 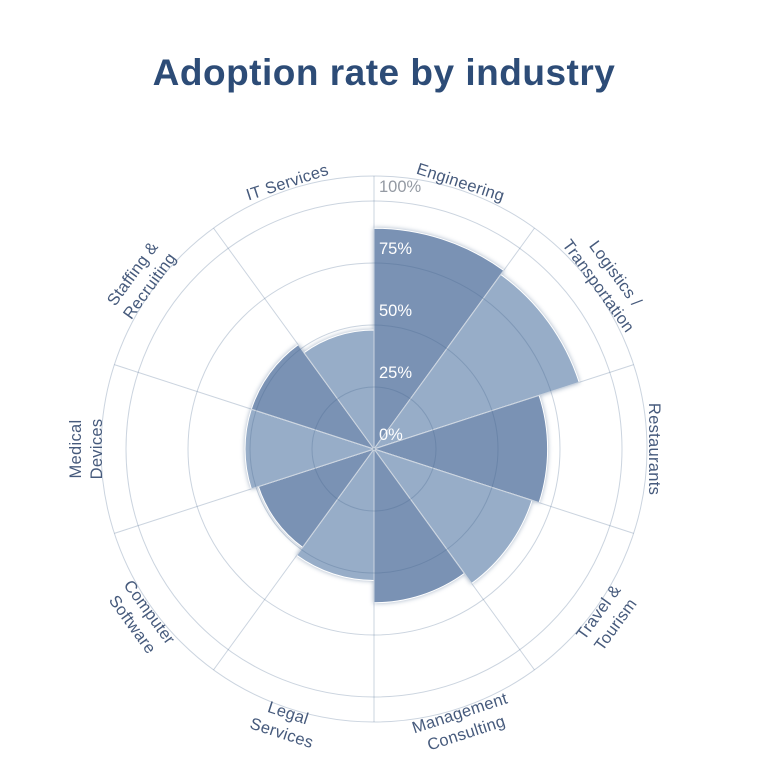 I want to click on radial-tick-label-50: 50%, so click(x=395, y=311).